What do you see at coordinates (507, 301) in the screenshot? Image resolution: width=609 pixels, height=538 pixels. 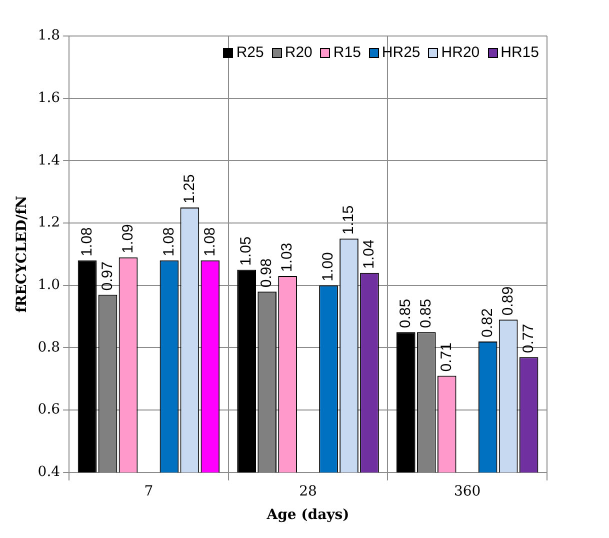 I see `data-label: 0.89` at bounding box center [507, 301].